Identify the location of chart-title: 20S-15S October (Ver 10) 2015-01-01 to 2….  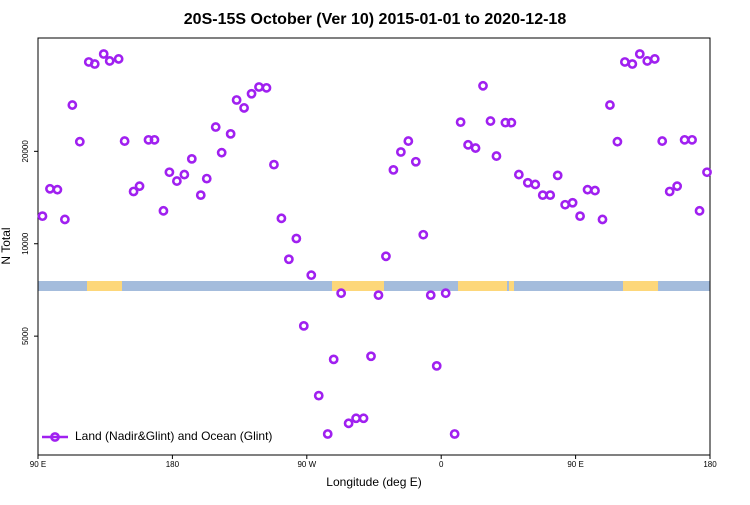
(375, 19).